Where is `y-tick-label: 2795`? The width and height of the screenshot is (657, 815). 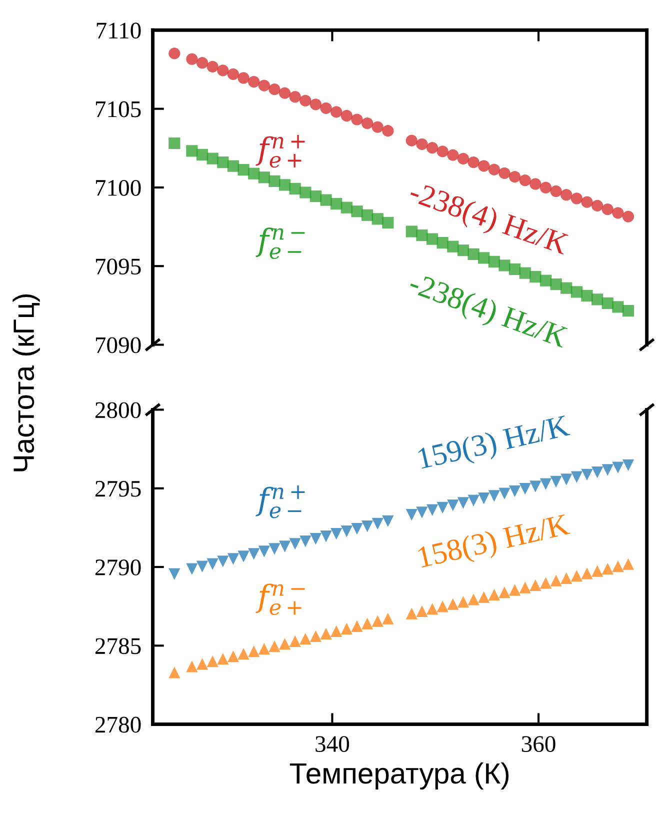
y-tick-label: 2795 is located at coordinates (118, 488).